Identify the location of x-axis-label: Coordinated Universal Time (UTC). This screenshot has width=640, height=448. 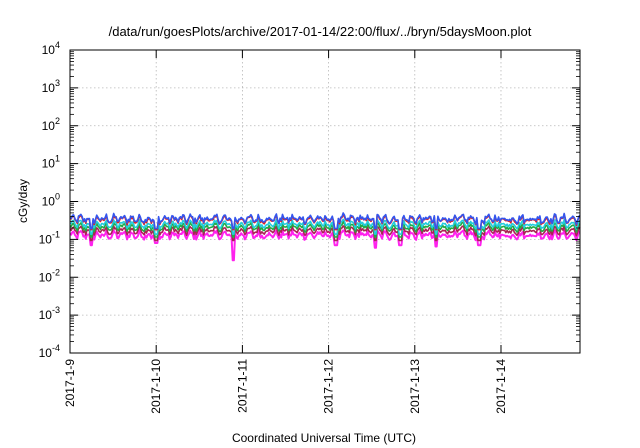
(324, 438).